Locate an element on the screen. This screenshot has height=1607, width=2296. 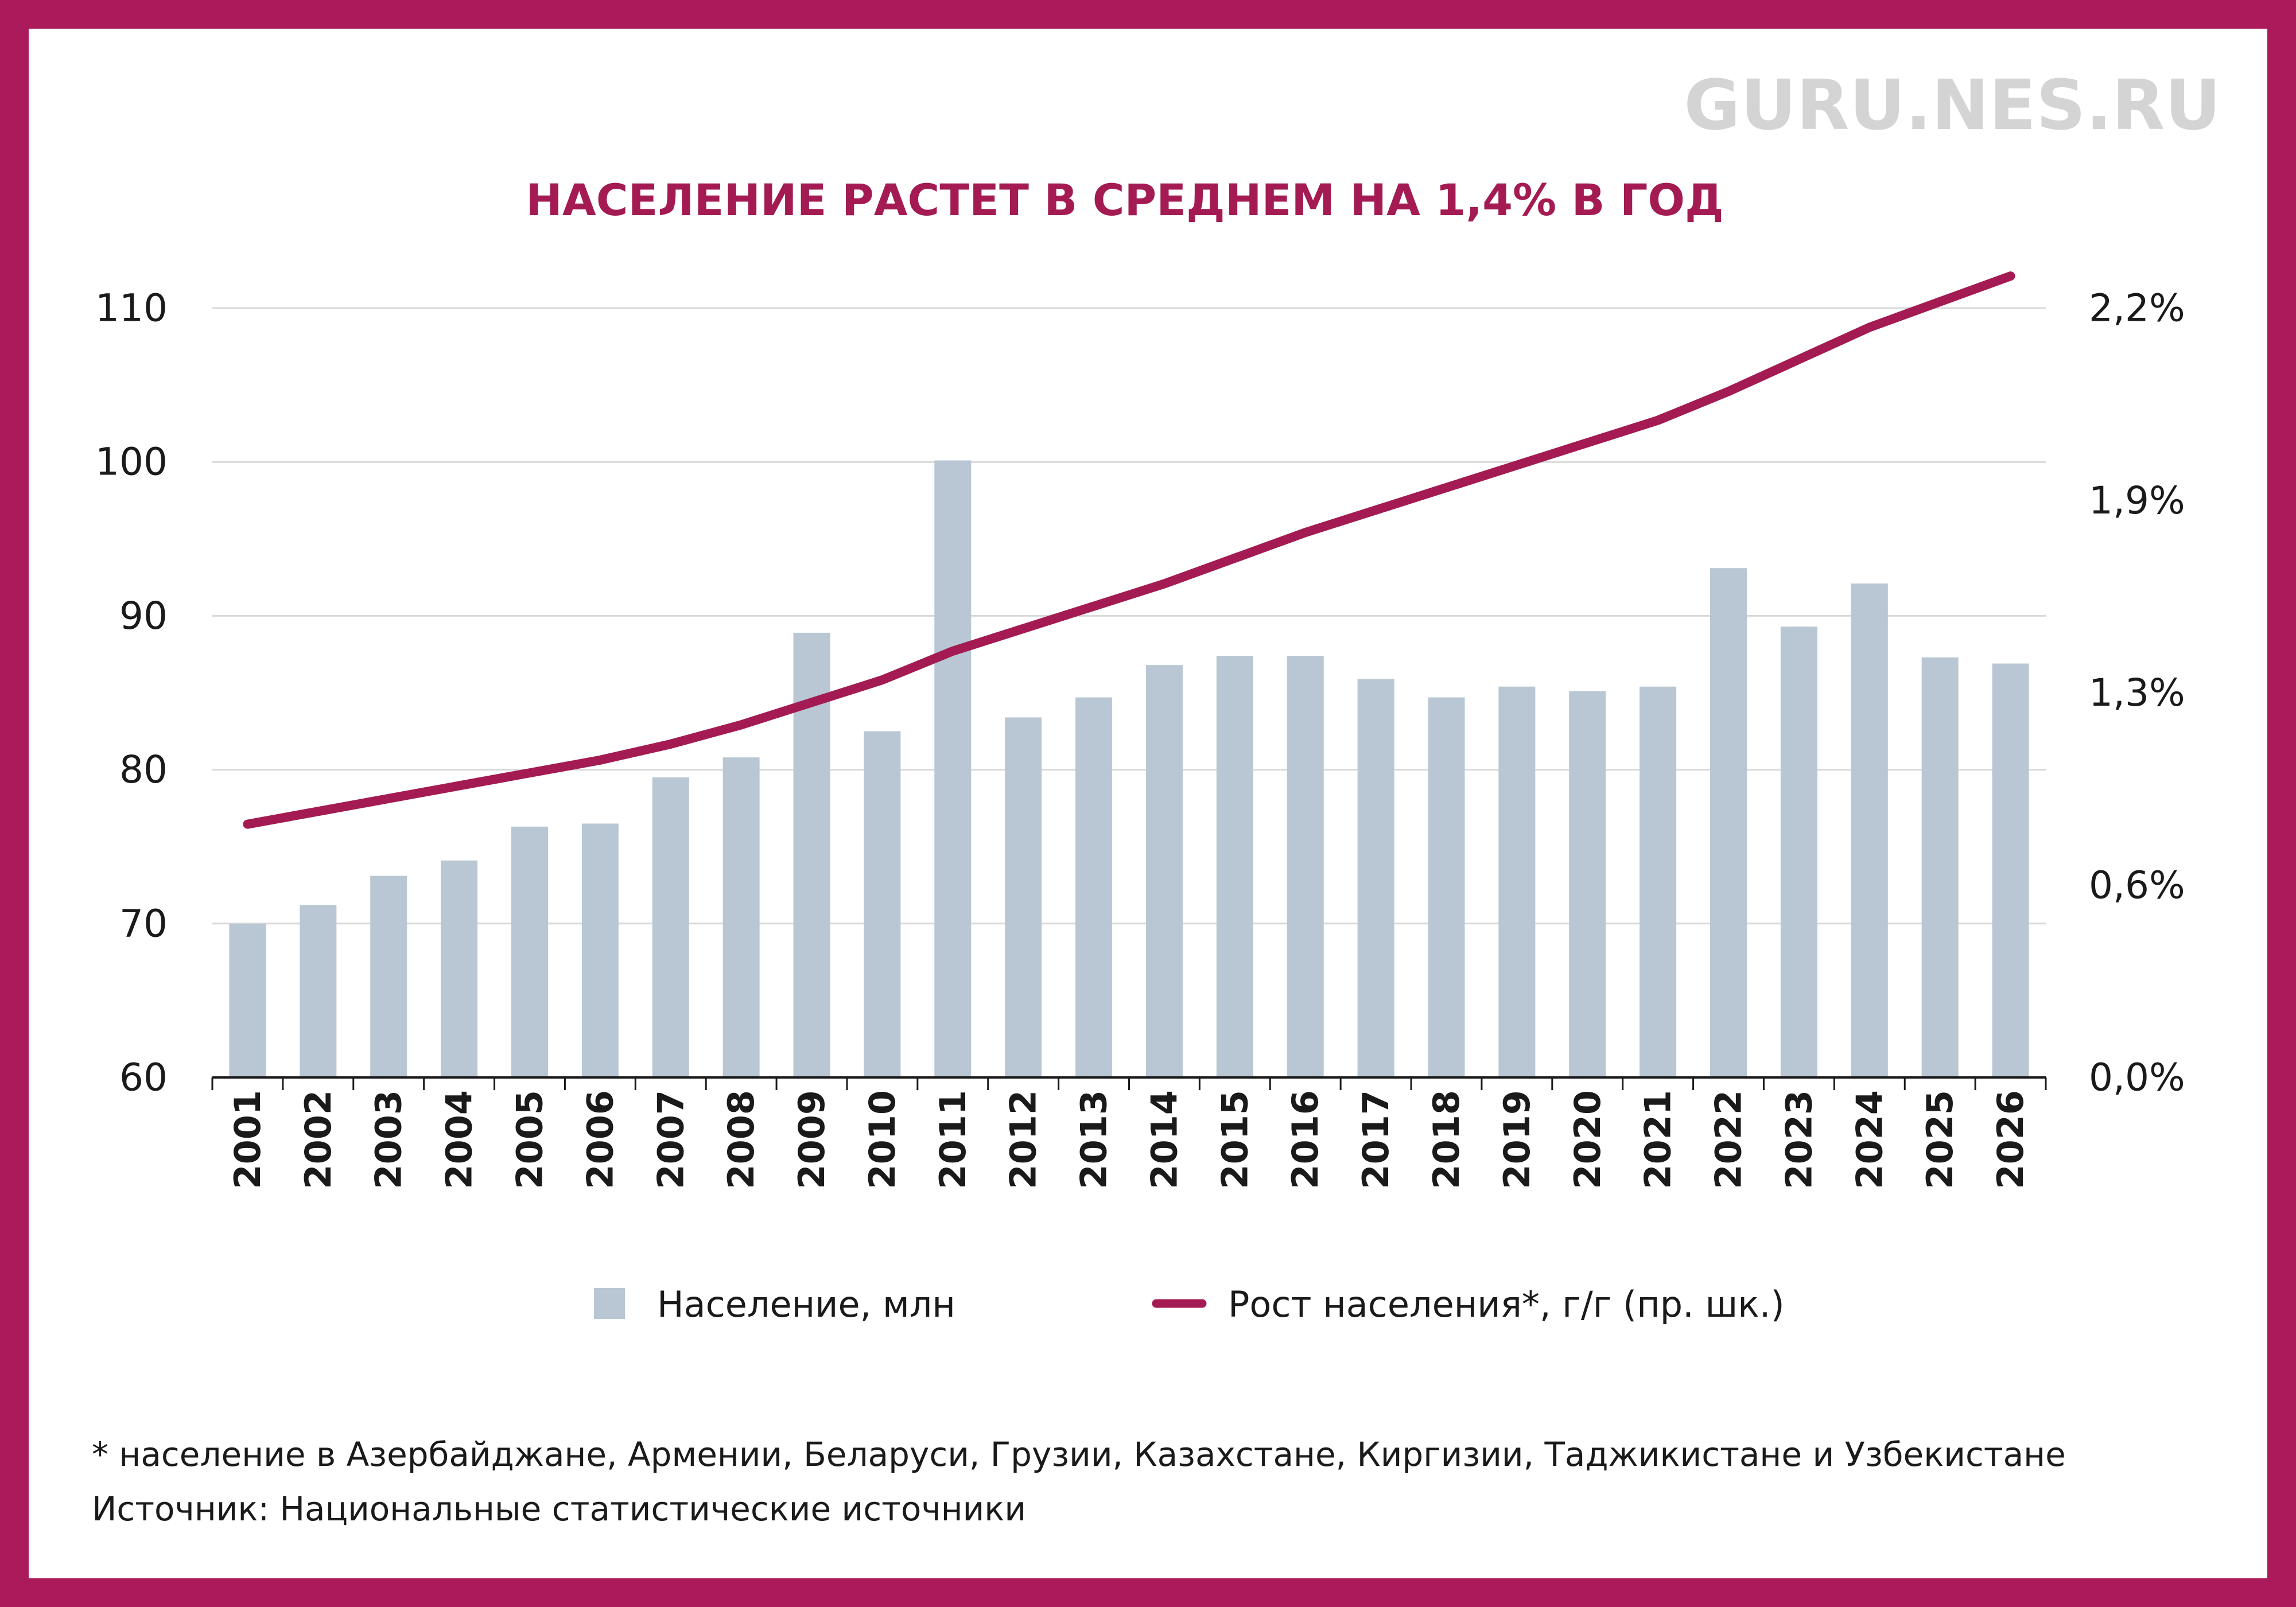
bar-2005 is located at coordinates (529, 951).